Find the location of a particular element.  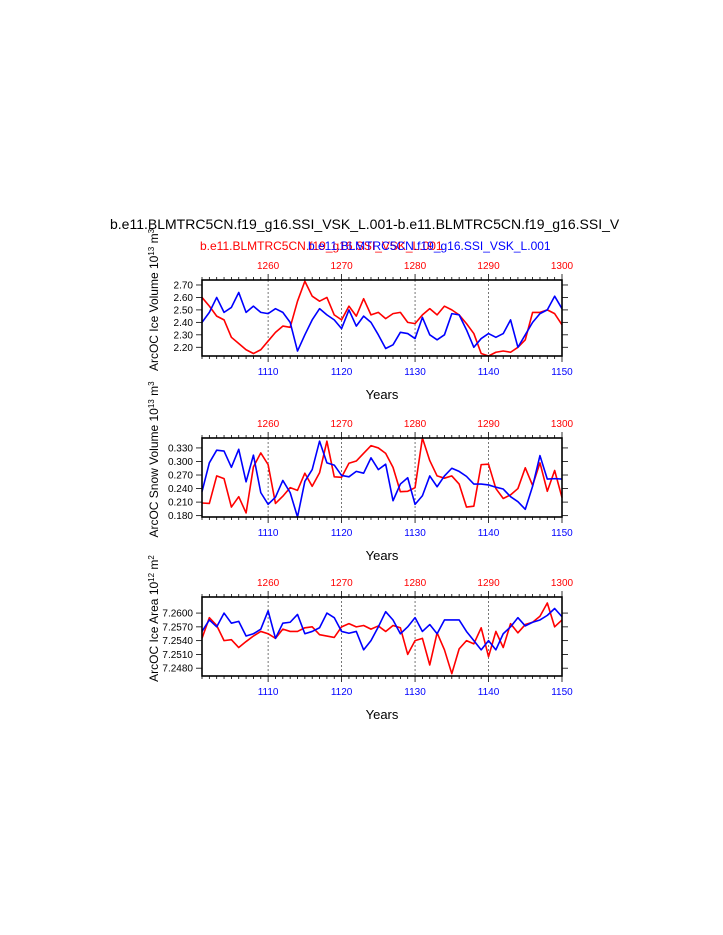

panel2-y-tick-label: 0.270 is located at coordinates (180, 476).